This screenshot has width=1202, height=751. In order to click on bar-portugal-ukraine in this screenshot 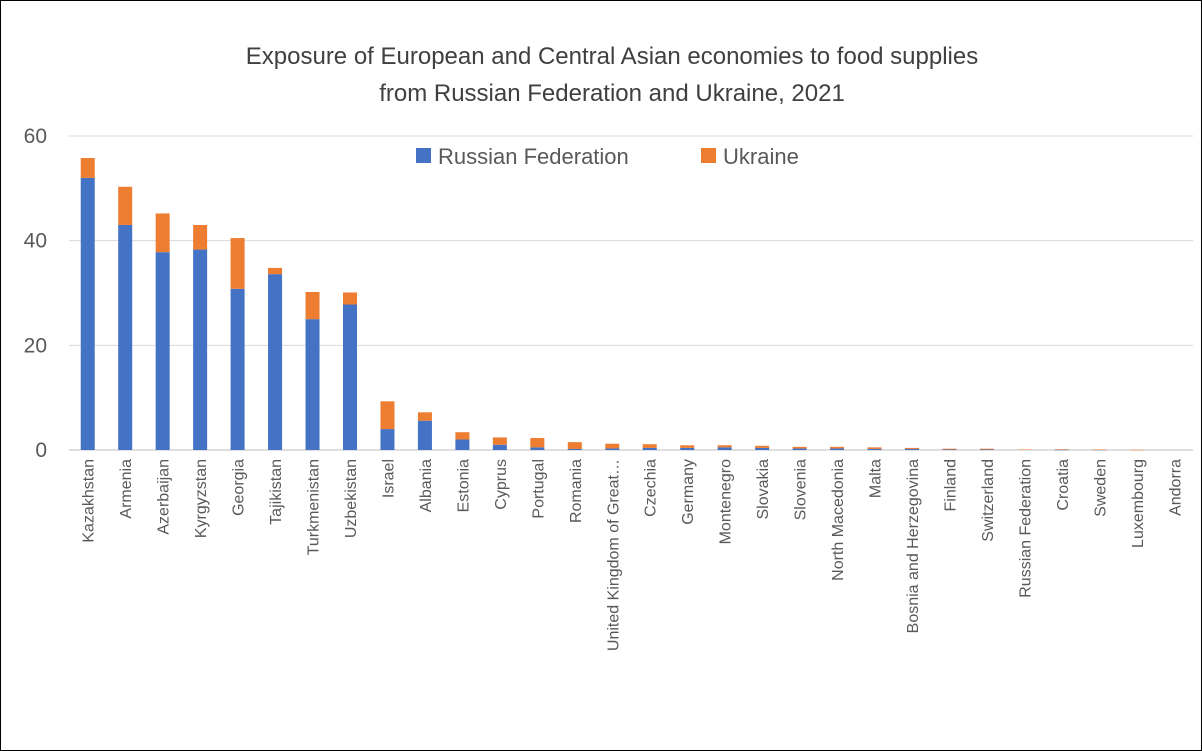, I will do `click(537, 442)`.